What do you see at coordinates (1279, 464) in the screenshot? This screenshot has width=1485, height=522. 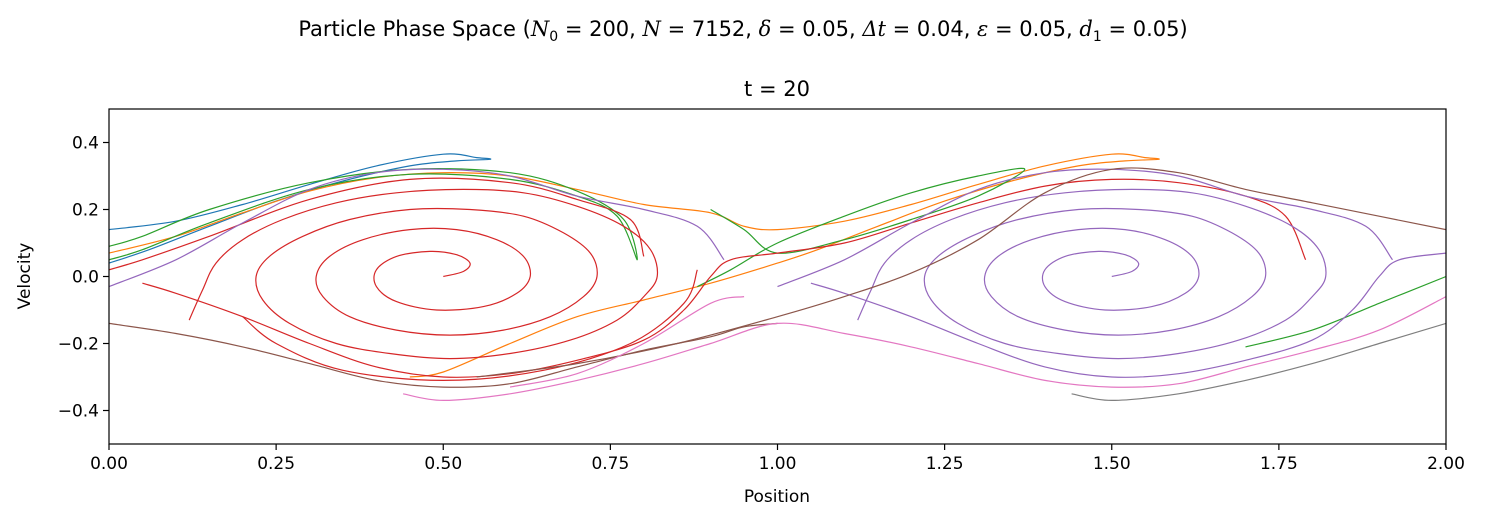 I see `x-tick-label: 1.75` at bounding box center [1279, 464].